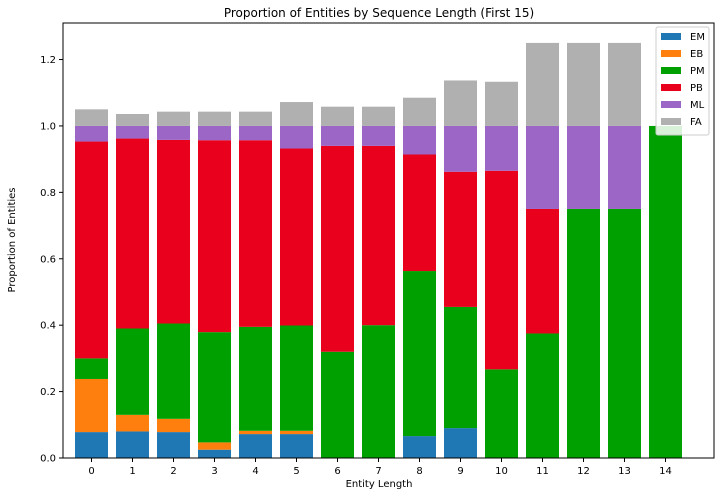 The height and width of the screenshot is (500, 720). Describe the element at coordinates (671, 70) in the screenshot. I see `legend-swatch-pm` at that location.